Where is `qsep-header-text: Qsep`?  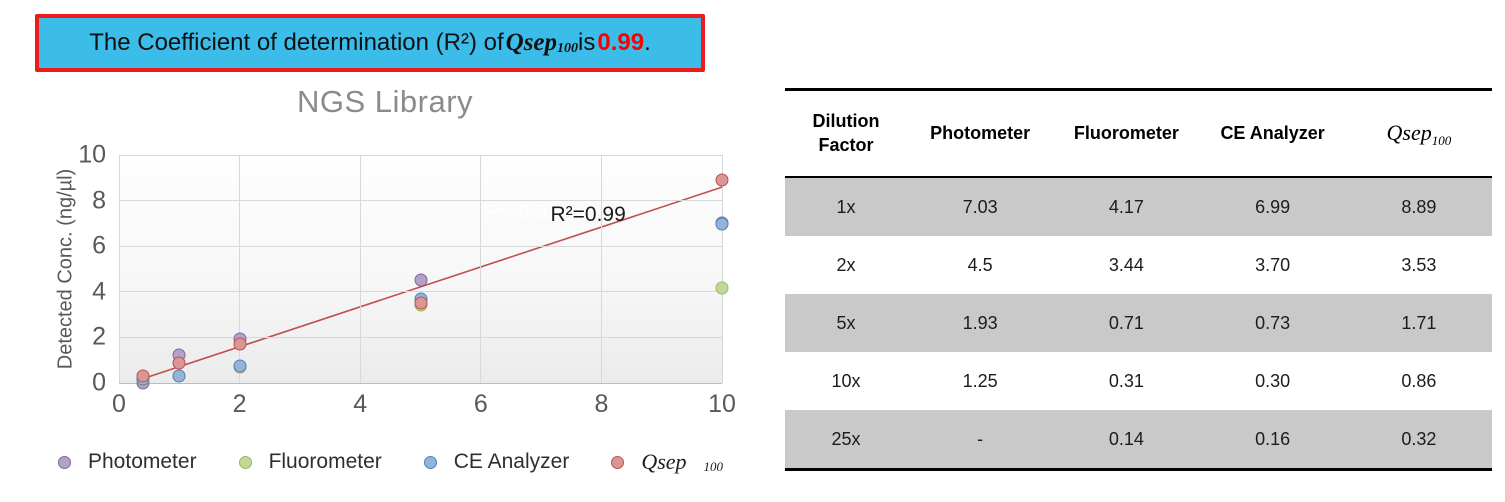
qsep-header-text: Qsep is located at coordinates (1409, 133).